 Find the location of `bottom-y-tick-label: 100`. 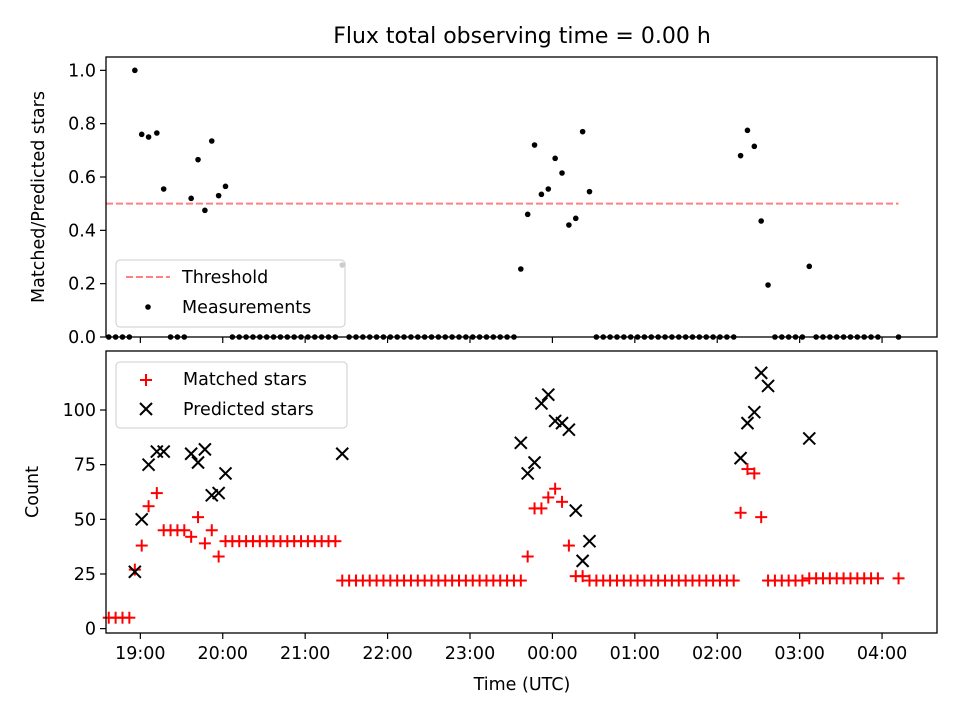

bottom-y-tick-label: 100 is located at coordinates (79, 411).